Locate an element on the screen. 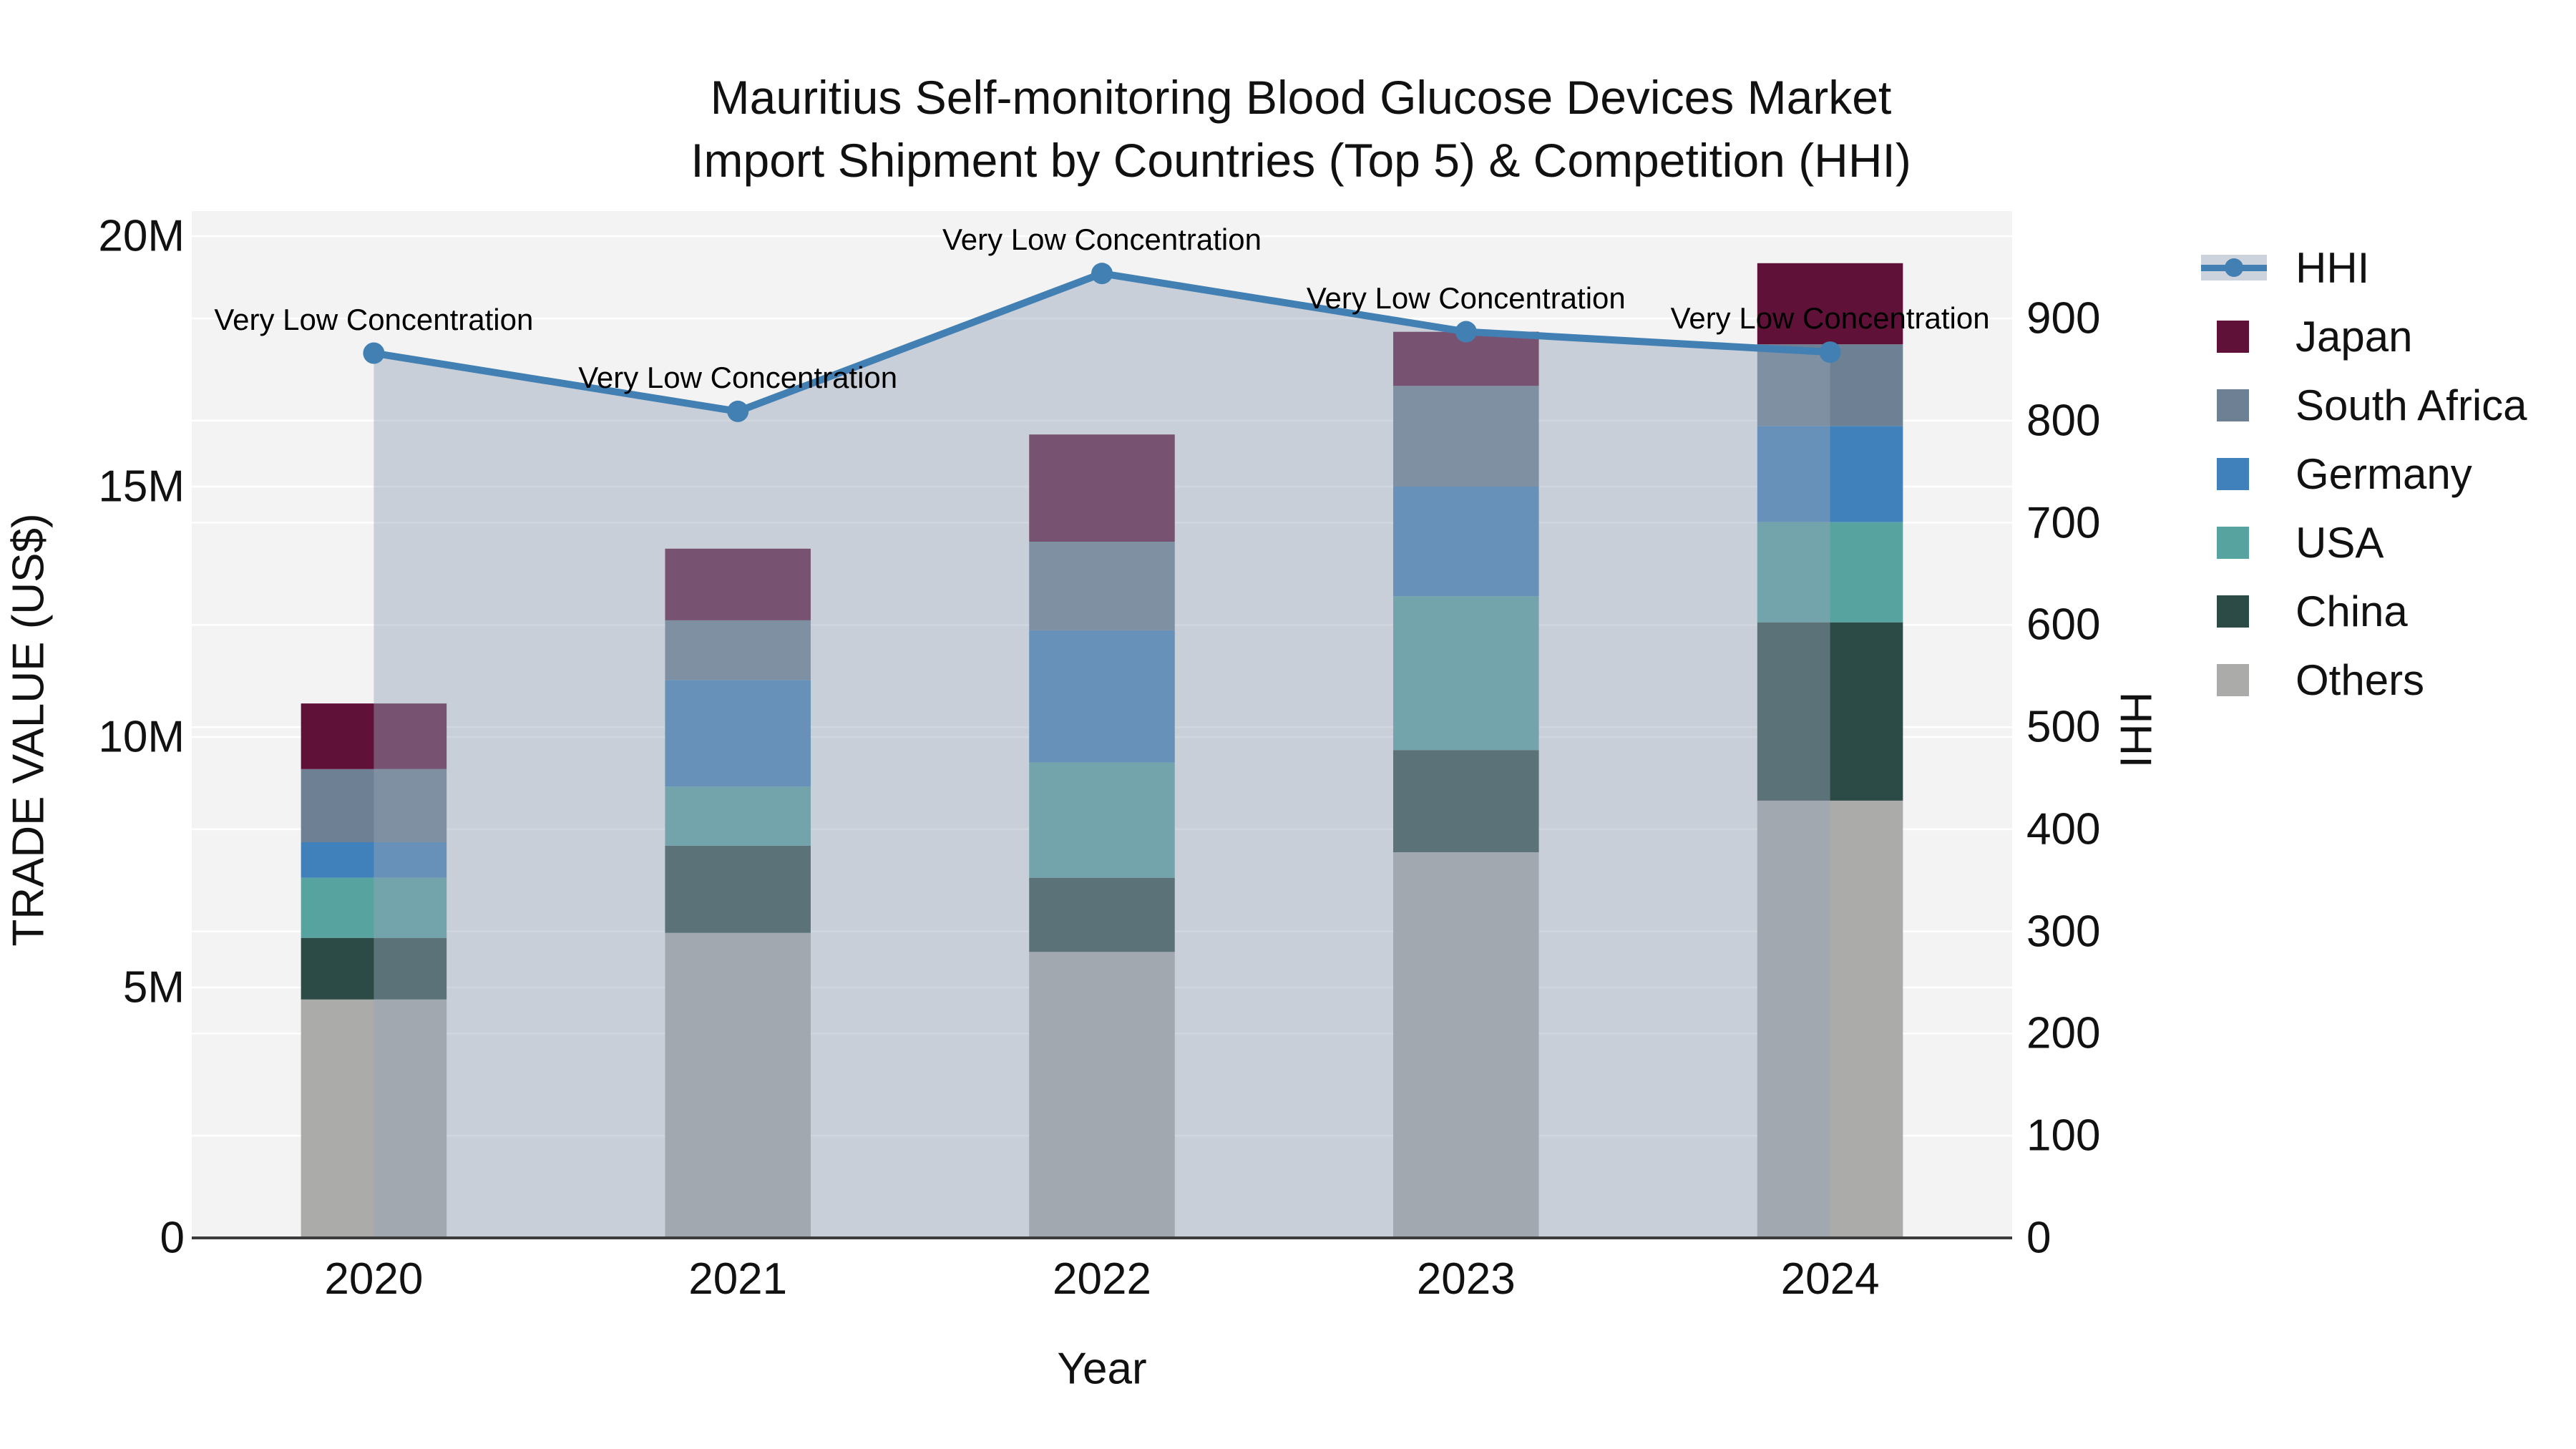  y-right-tick-700: 700 is located at coordinates (2063, 523).